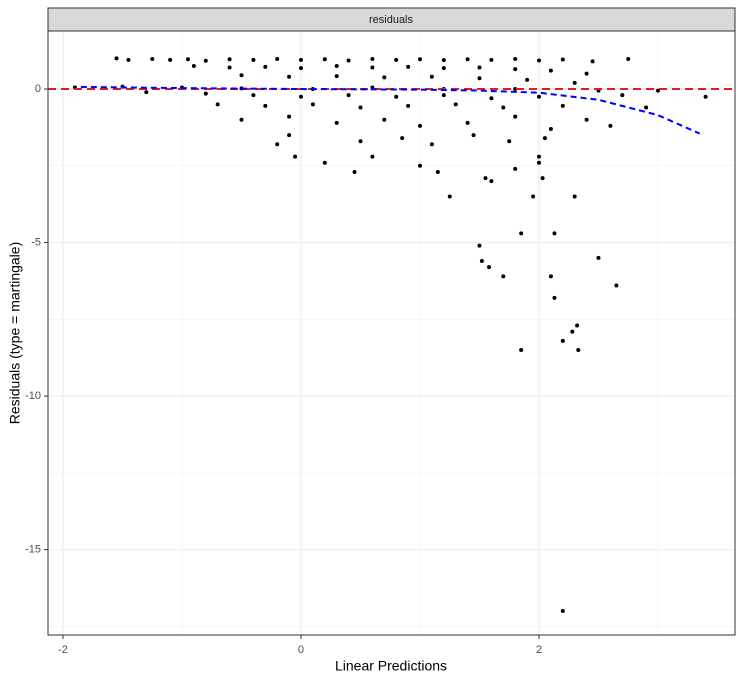  I want to click on x-axis-title: Linear Predictions, so click(391, 666).